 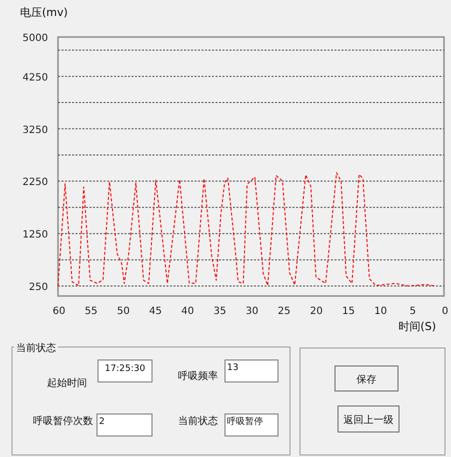 I want to click on x-tick-label: 55, so click(x=91, y=311).